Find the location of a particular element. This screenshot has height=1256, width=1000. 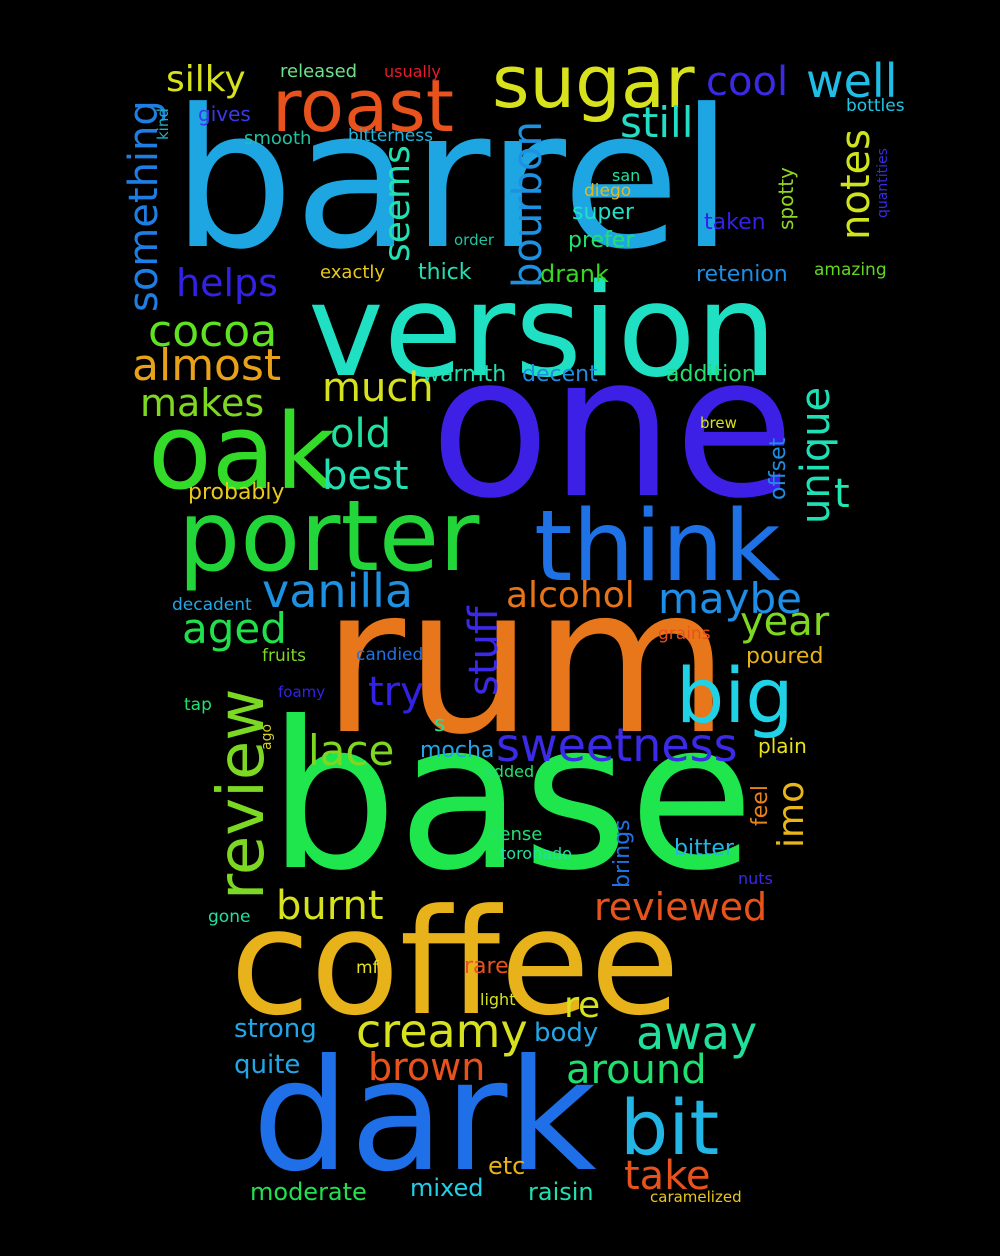

word-take: take is located at coordinates (667, 1176).